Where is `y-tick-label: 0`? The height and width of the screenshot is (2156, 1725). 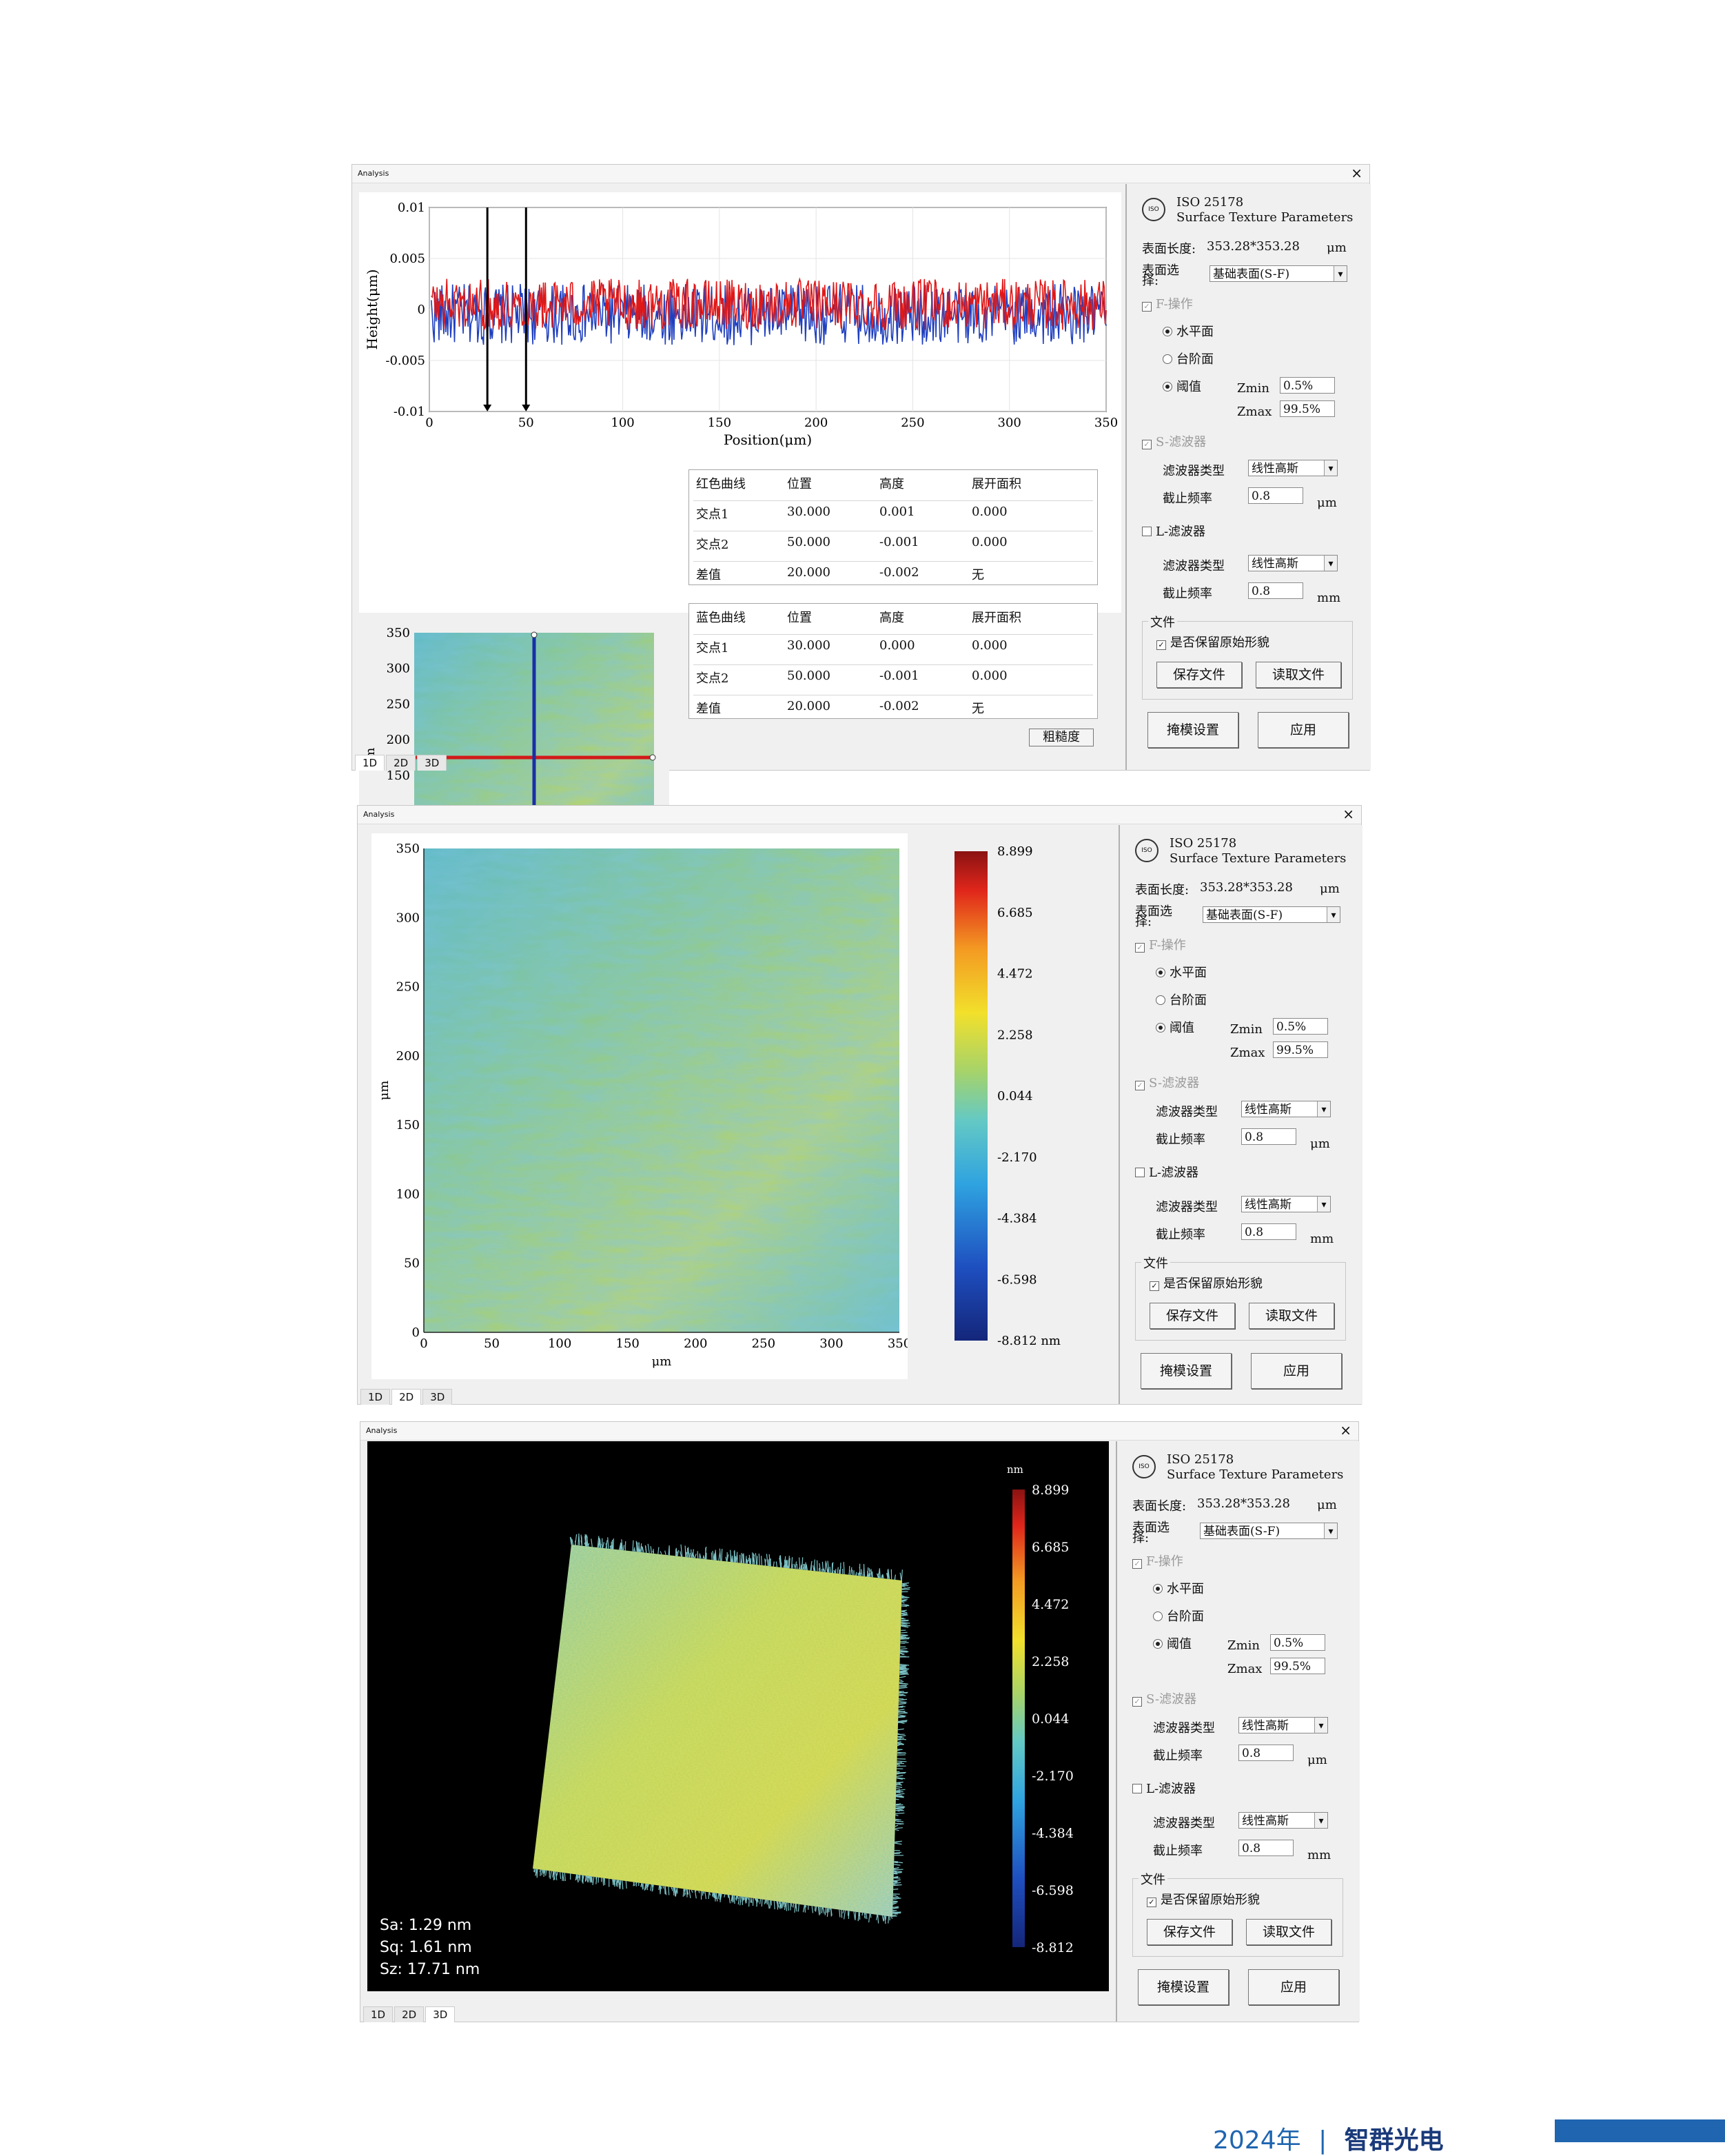
y-tick-label: 0 is located at coordinates (416, 1332).